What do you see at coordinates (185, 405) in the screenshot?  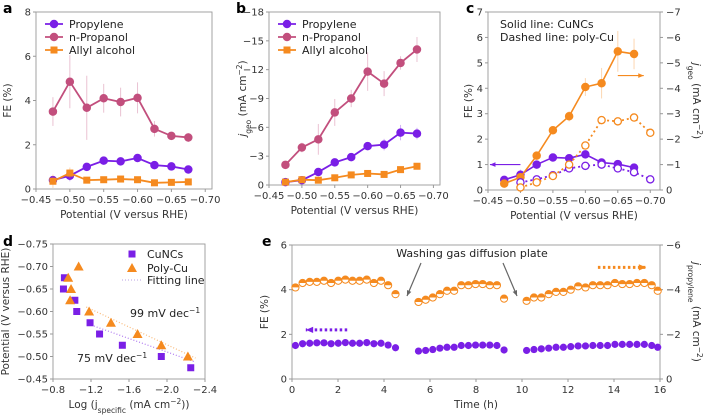 I see `axis-label-end: ))` at bounding box center [185, 405].